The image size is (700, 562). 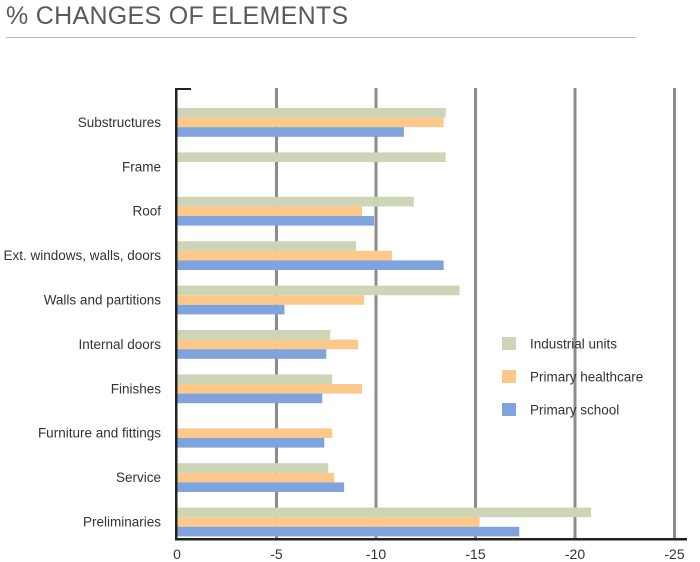 What do you see at coordinates (475, 554) in the screenshot?
I see `x-tick-label: -15` at bounding box center [475, 554].